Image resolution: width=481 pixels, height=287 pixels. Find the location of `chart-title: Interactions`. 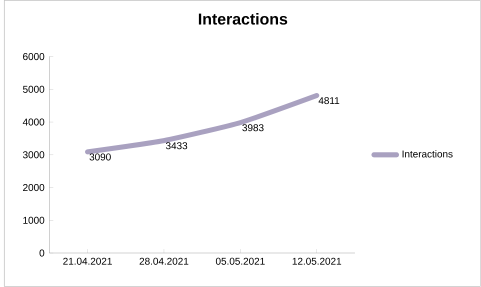

chart-title: Interactions is located at coordinates (243, 19).